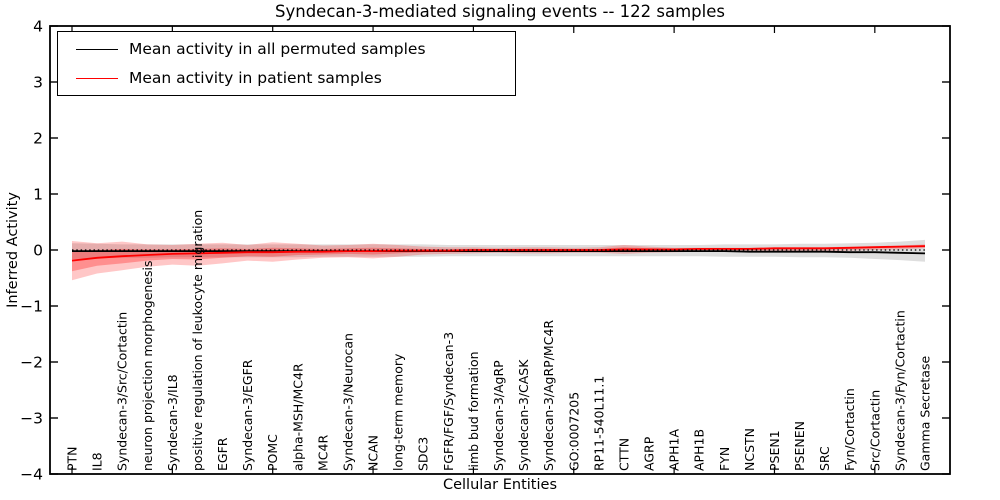 This screenshot has height=500, width=1000. Describe the element at coordinates (373, 453) in the screenshot. I see `x-tick-label: NCAN` at that location.